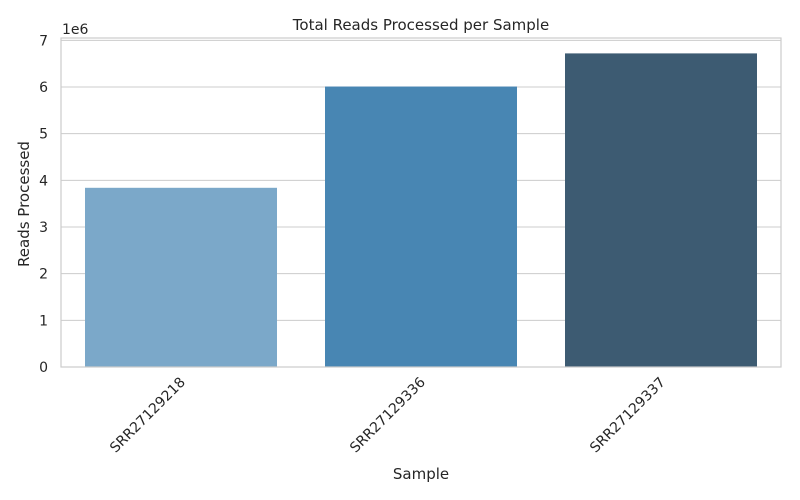 The height and width of the screenshot is (500, 800). I want to click on y-tick-label: 6, so click(43, 88).